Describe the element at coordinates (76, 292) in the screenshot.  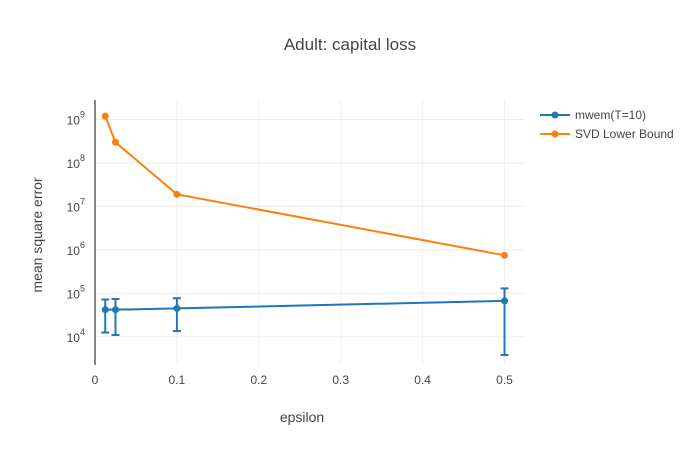
I see `y-tick-label: 10⁵` at that location.